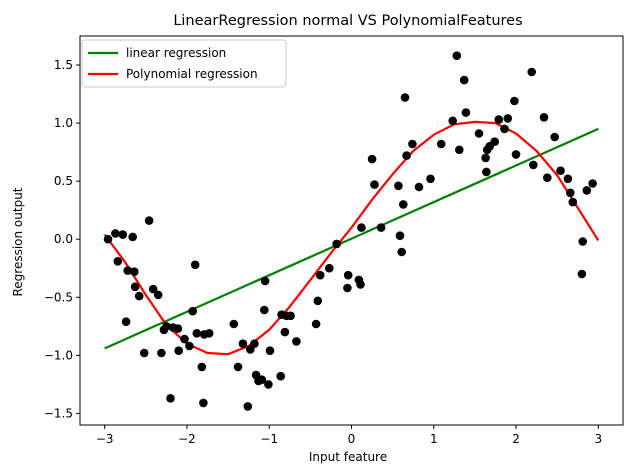  Describe the element at coordinates (598, 439) in the screenshot. I see `x-tick-label: 3` at that location.